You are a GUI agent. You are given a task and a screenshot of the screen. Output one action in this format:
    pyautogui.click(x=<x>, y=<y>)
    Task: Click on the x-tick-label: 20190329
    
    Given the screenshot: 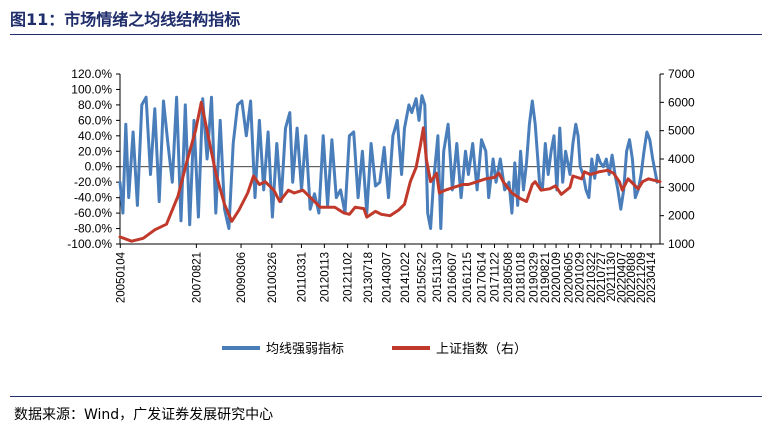 What is the action you would take?
    pyautogui.click(x=534, y=277)
    